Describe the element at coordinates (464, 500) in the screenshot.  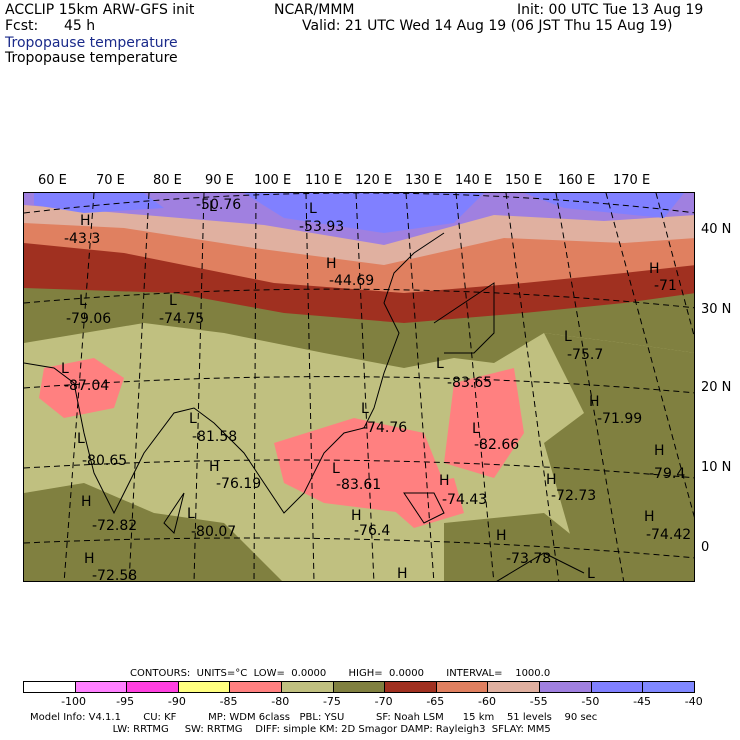
I see `map-marker-value: -74.43` at that location.